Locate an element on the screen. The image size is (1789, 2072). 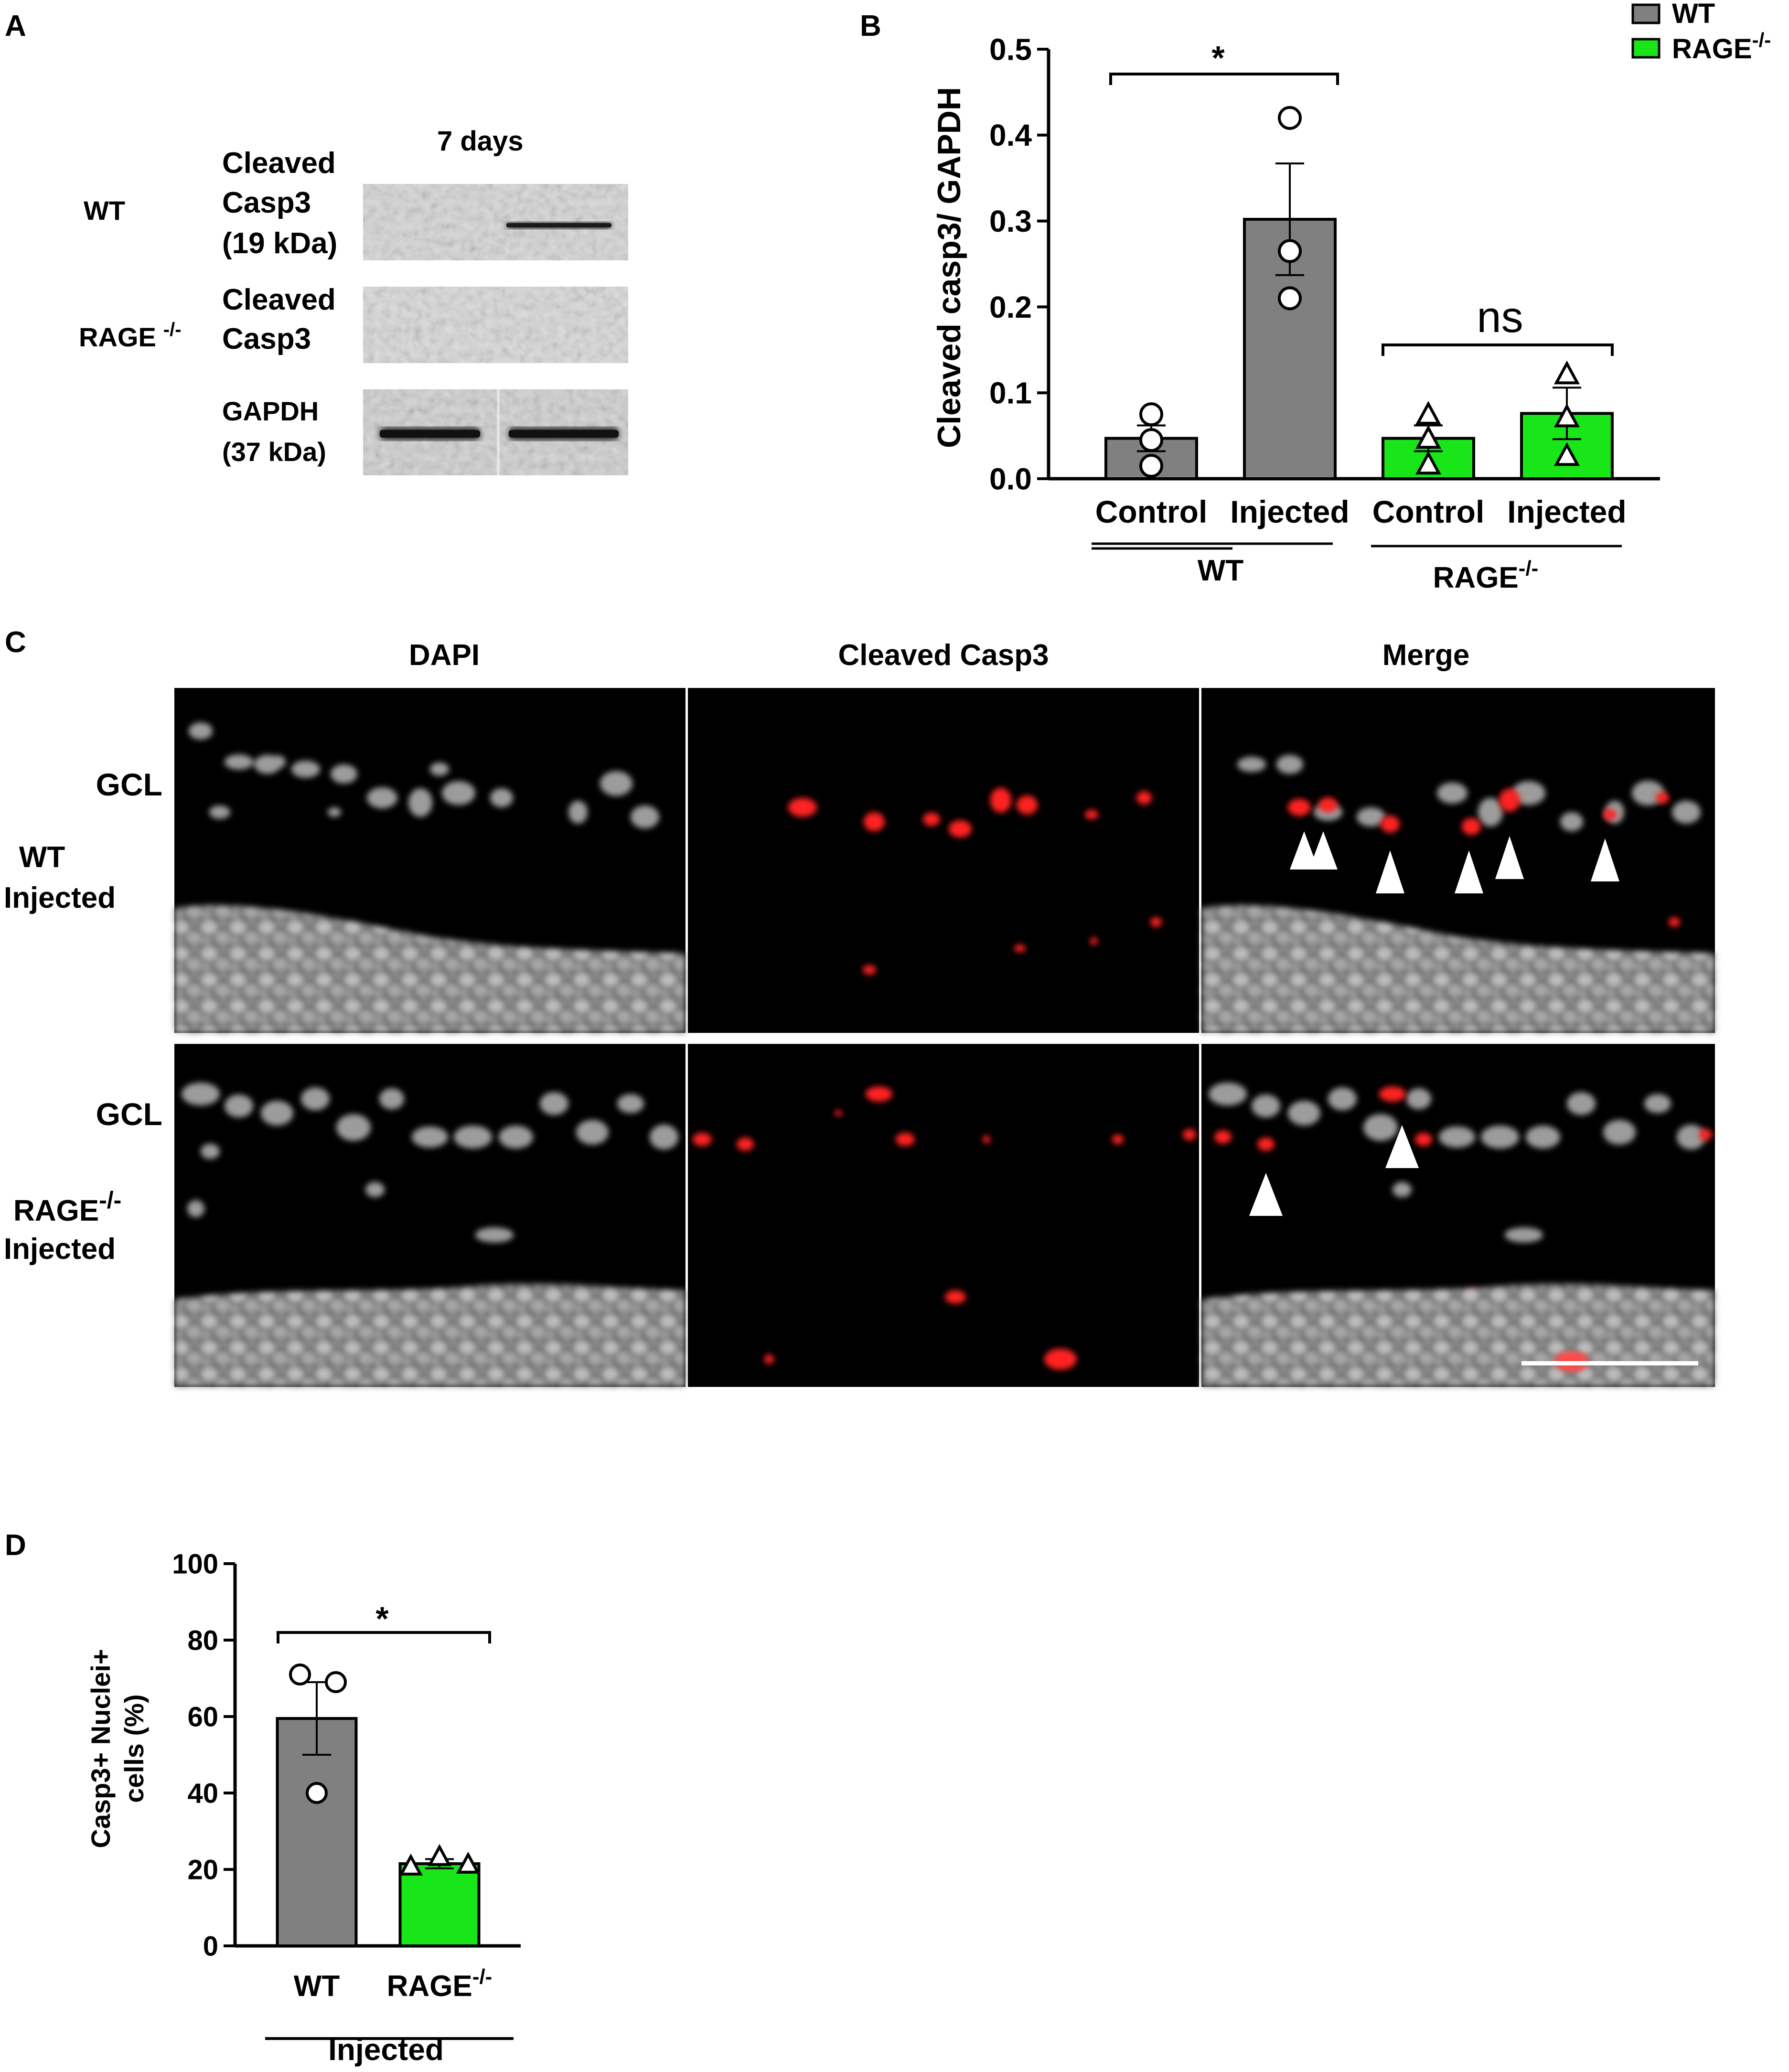
micrograph-rage-dapi is located at coordinates (430, 1215).